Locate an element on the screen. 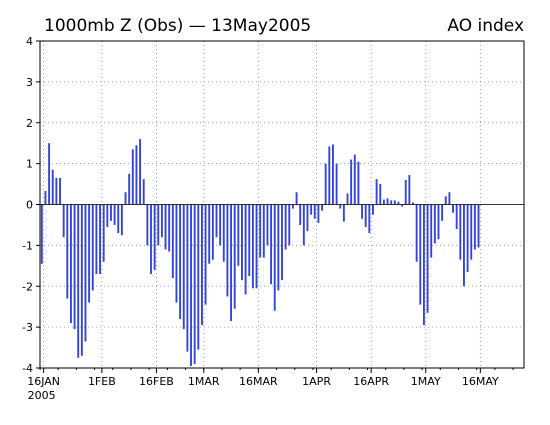 Image resolution: width=550 pixels, height=425 pixels. x-tick-label: 16MAY is located at coordinates (480, 381).